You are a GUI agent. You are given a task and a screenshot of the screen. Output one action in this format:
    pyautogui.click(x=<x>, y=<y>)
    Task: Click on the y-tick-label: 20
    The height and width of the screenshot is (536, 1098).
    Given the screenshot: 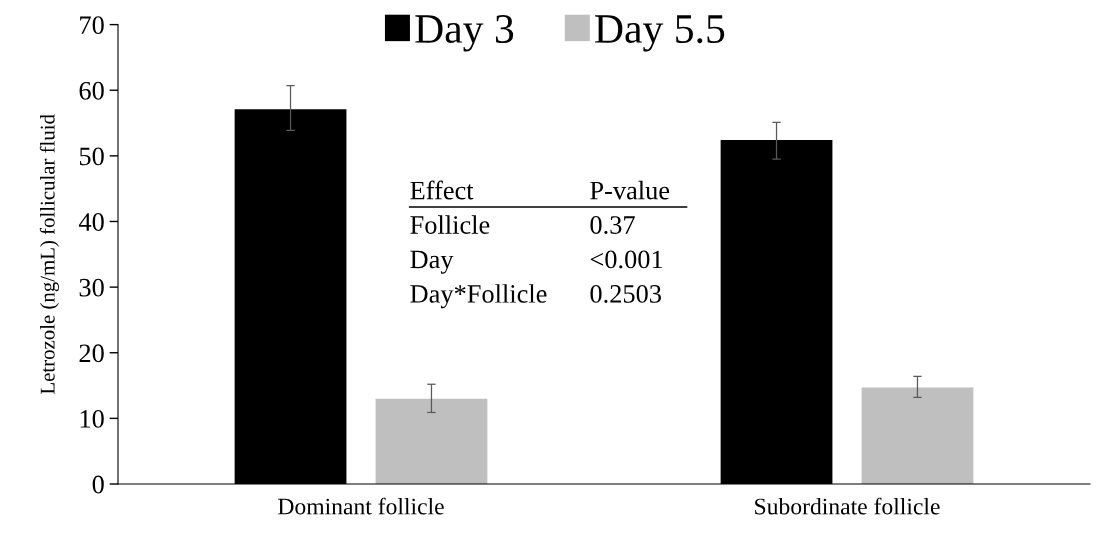 What is the action you would take?
    pyautogui.click(x=91, y=353)
    